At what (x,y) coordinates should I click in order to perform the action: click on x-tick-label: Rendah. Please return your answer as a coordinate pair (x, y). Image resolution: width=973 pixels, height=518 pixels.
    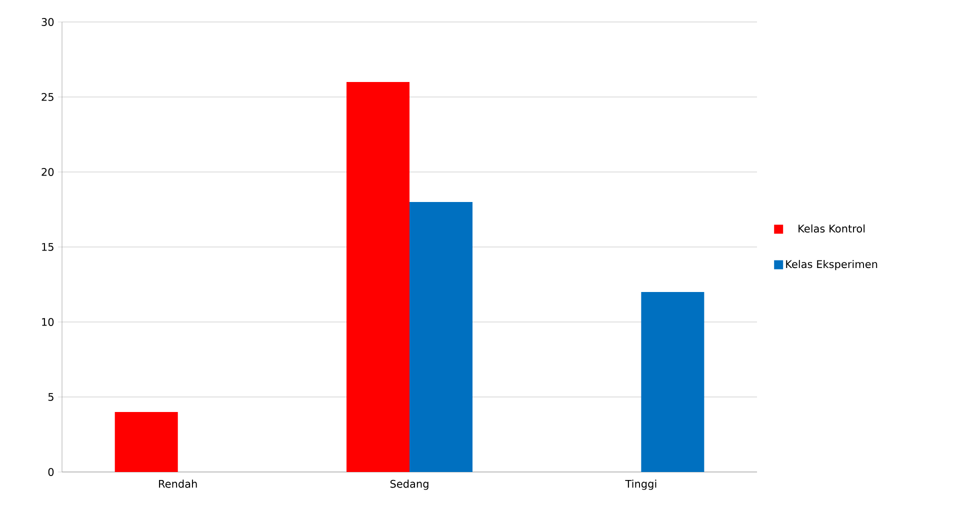
    Looking at the image, I should click on (178, 484).